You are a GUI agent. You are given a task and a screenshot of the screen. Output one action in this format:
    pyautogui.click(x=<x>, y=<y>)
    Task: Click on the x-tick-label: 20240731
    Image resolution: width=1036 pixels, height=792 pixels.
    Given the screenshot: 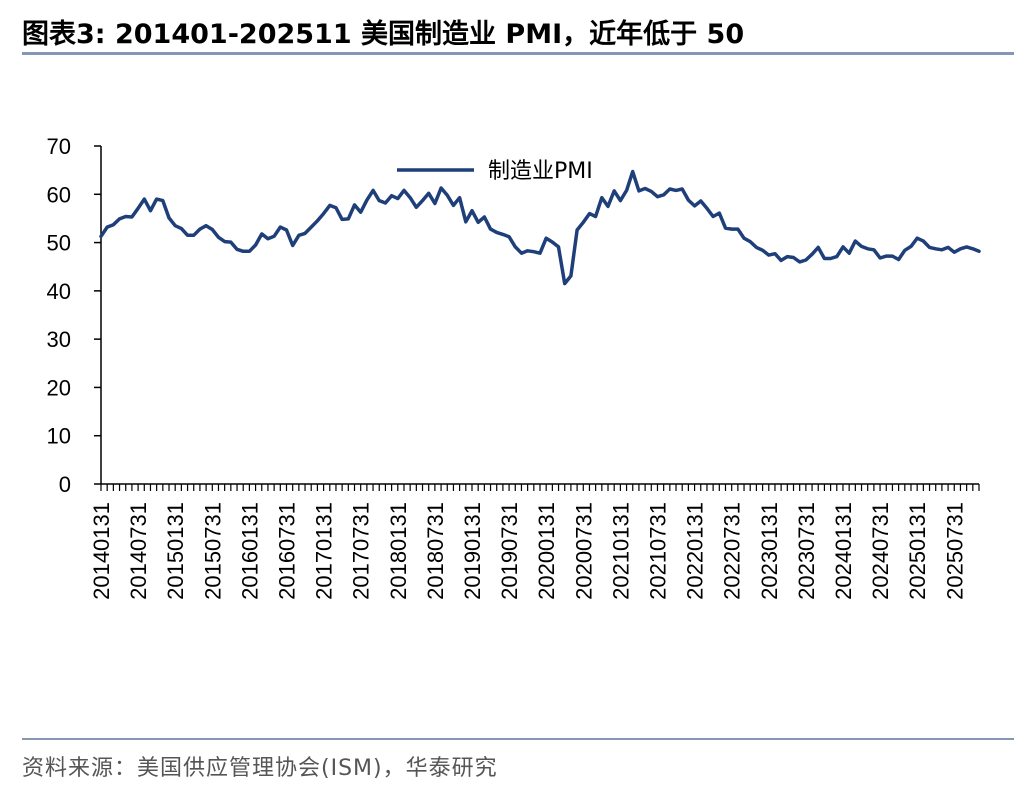 What is the action you would take?
    pyautogui.click(x=880, y=551)
    